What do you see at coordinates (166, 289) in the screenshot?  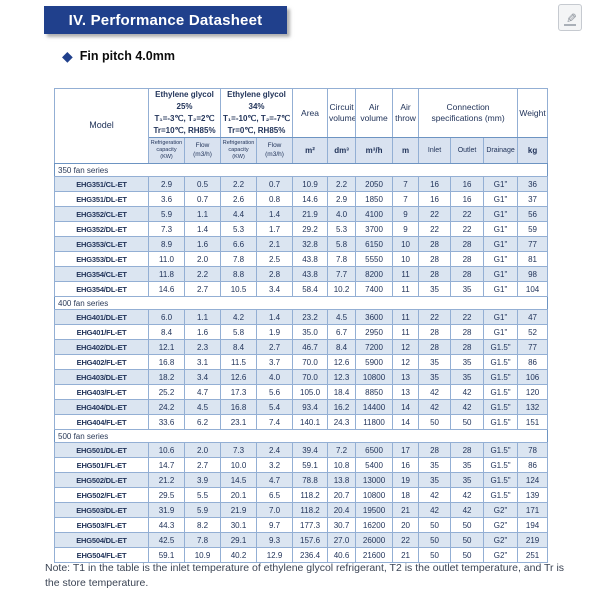 I see `value-cell: 14.6` at bounding box center [166, 289].